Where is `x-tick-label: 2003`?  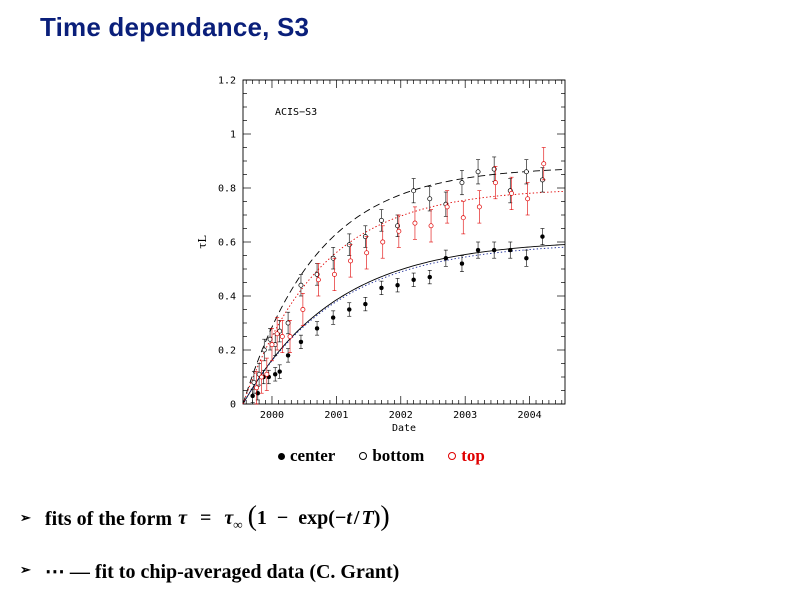 x-tick-label: 2003 is located at coordinates (465, 415).